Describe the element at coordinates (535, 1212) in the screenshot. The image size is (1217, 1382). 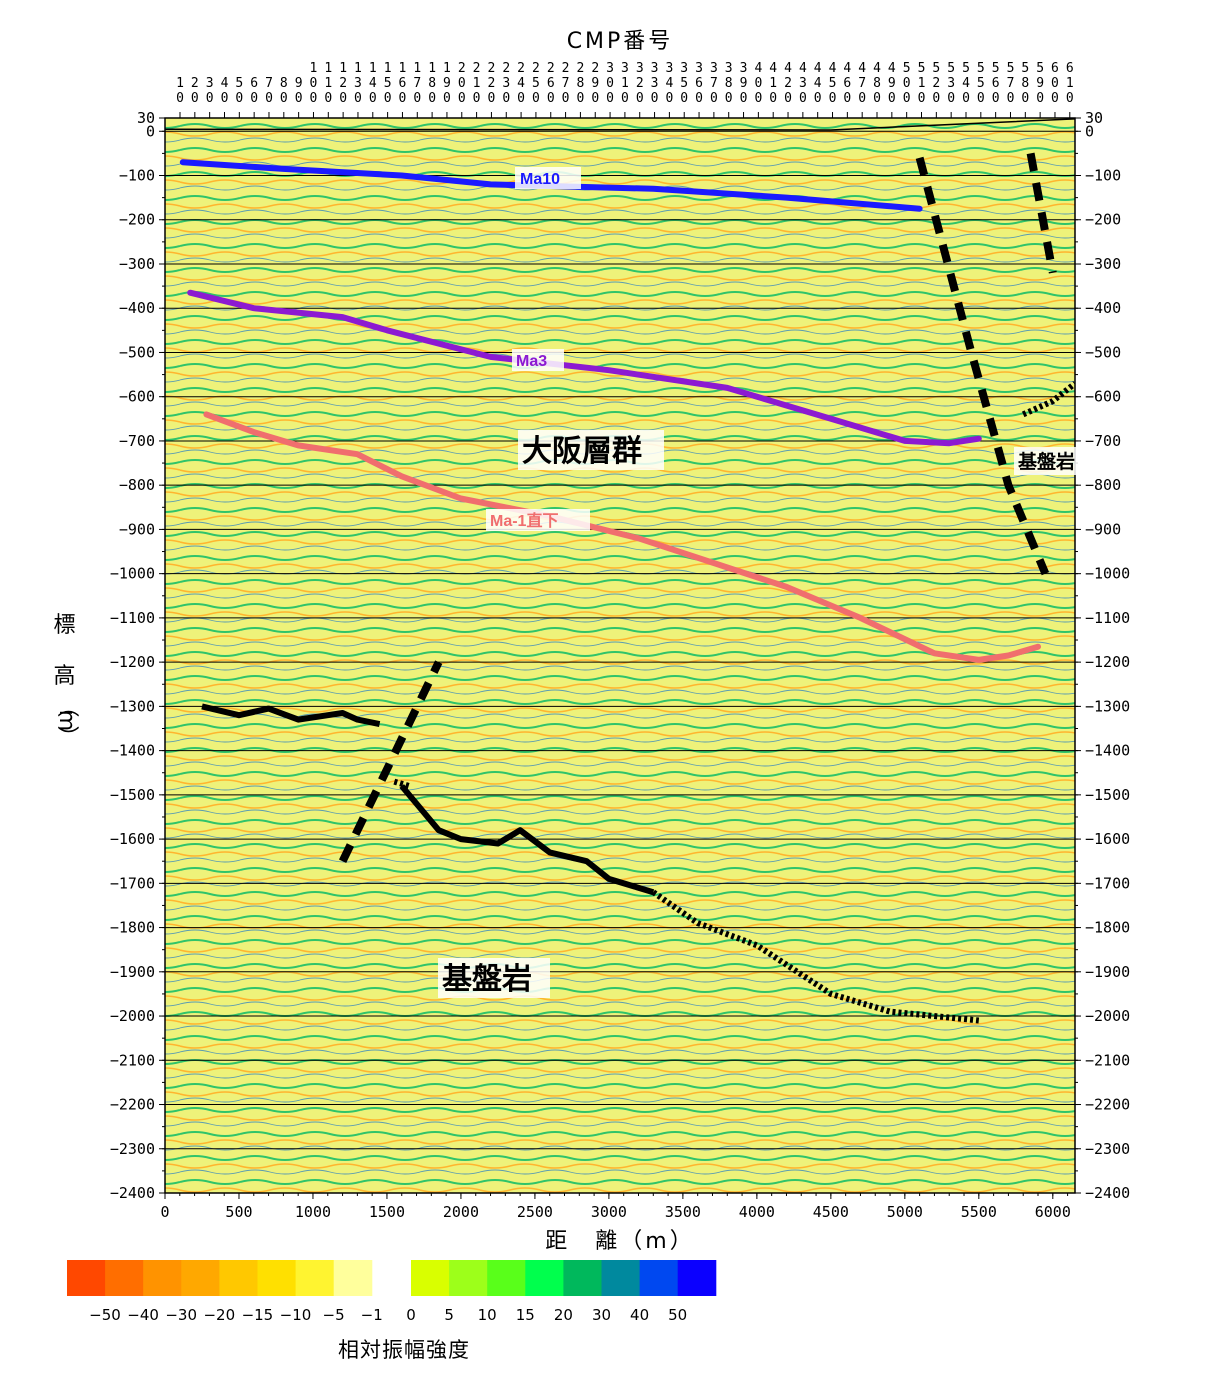
I see `x-tick-label: 2500` at that location.